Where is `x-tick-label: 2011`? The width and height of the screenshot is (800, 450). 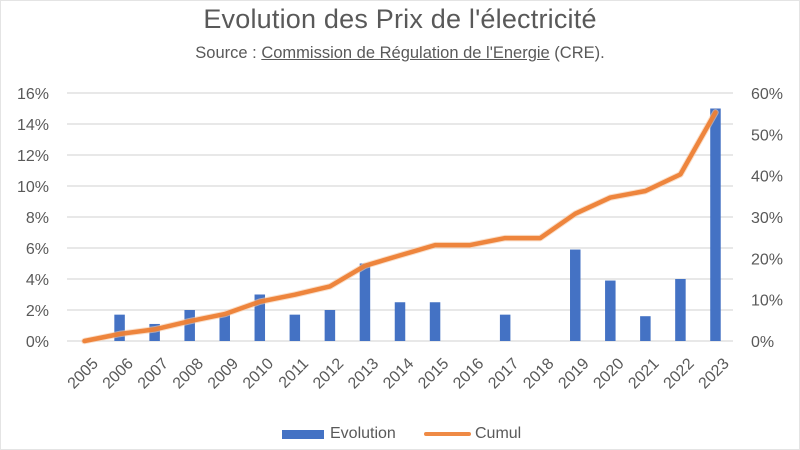 x-tick-label: 2011 is located at coordinates (294, 373).